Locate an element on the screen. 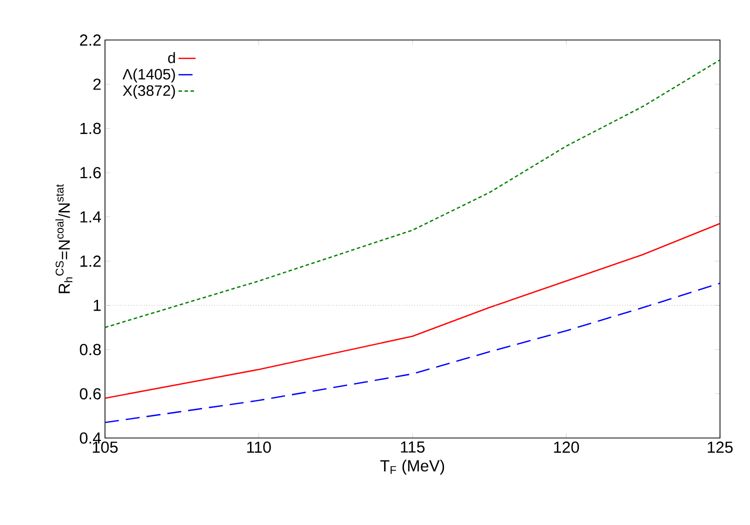  x-tick-label: 105 is located at coordinates (105, 447).